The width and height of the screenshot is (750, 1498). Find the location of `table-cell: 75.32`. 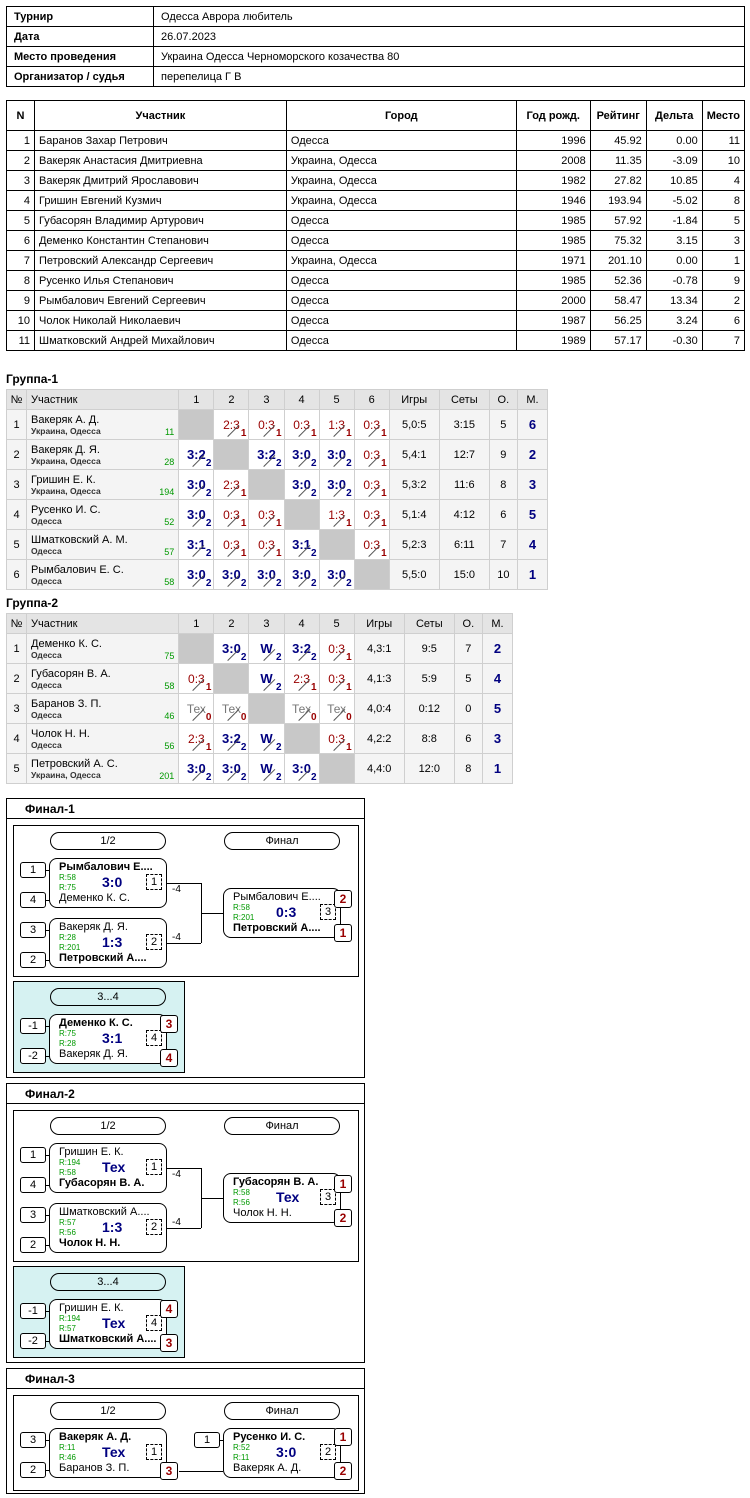

table-cell: 75.32 is located at coordinates (618, 240).